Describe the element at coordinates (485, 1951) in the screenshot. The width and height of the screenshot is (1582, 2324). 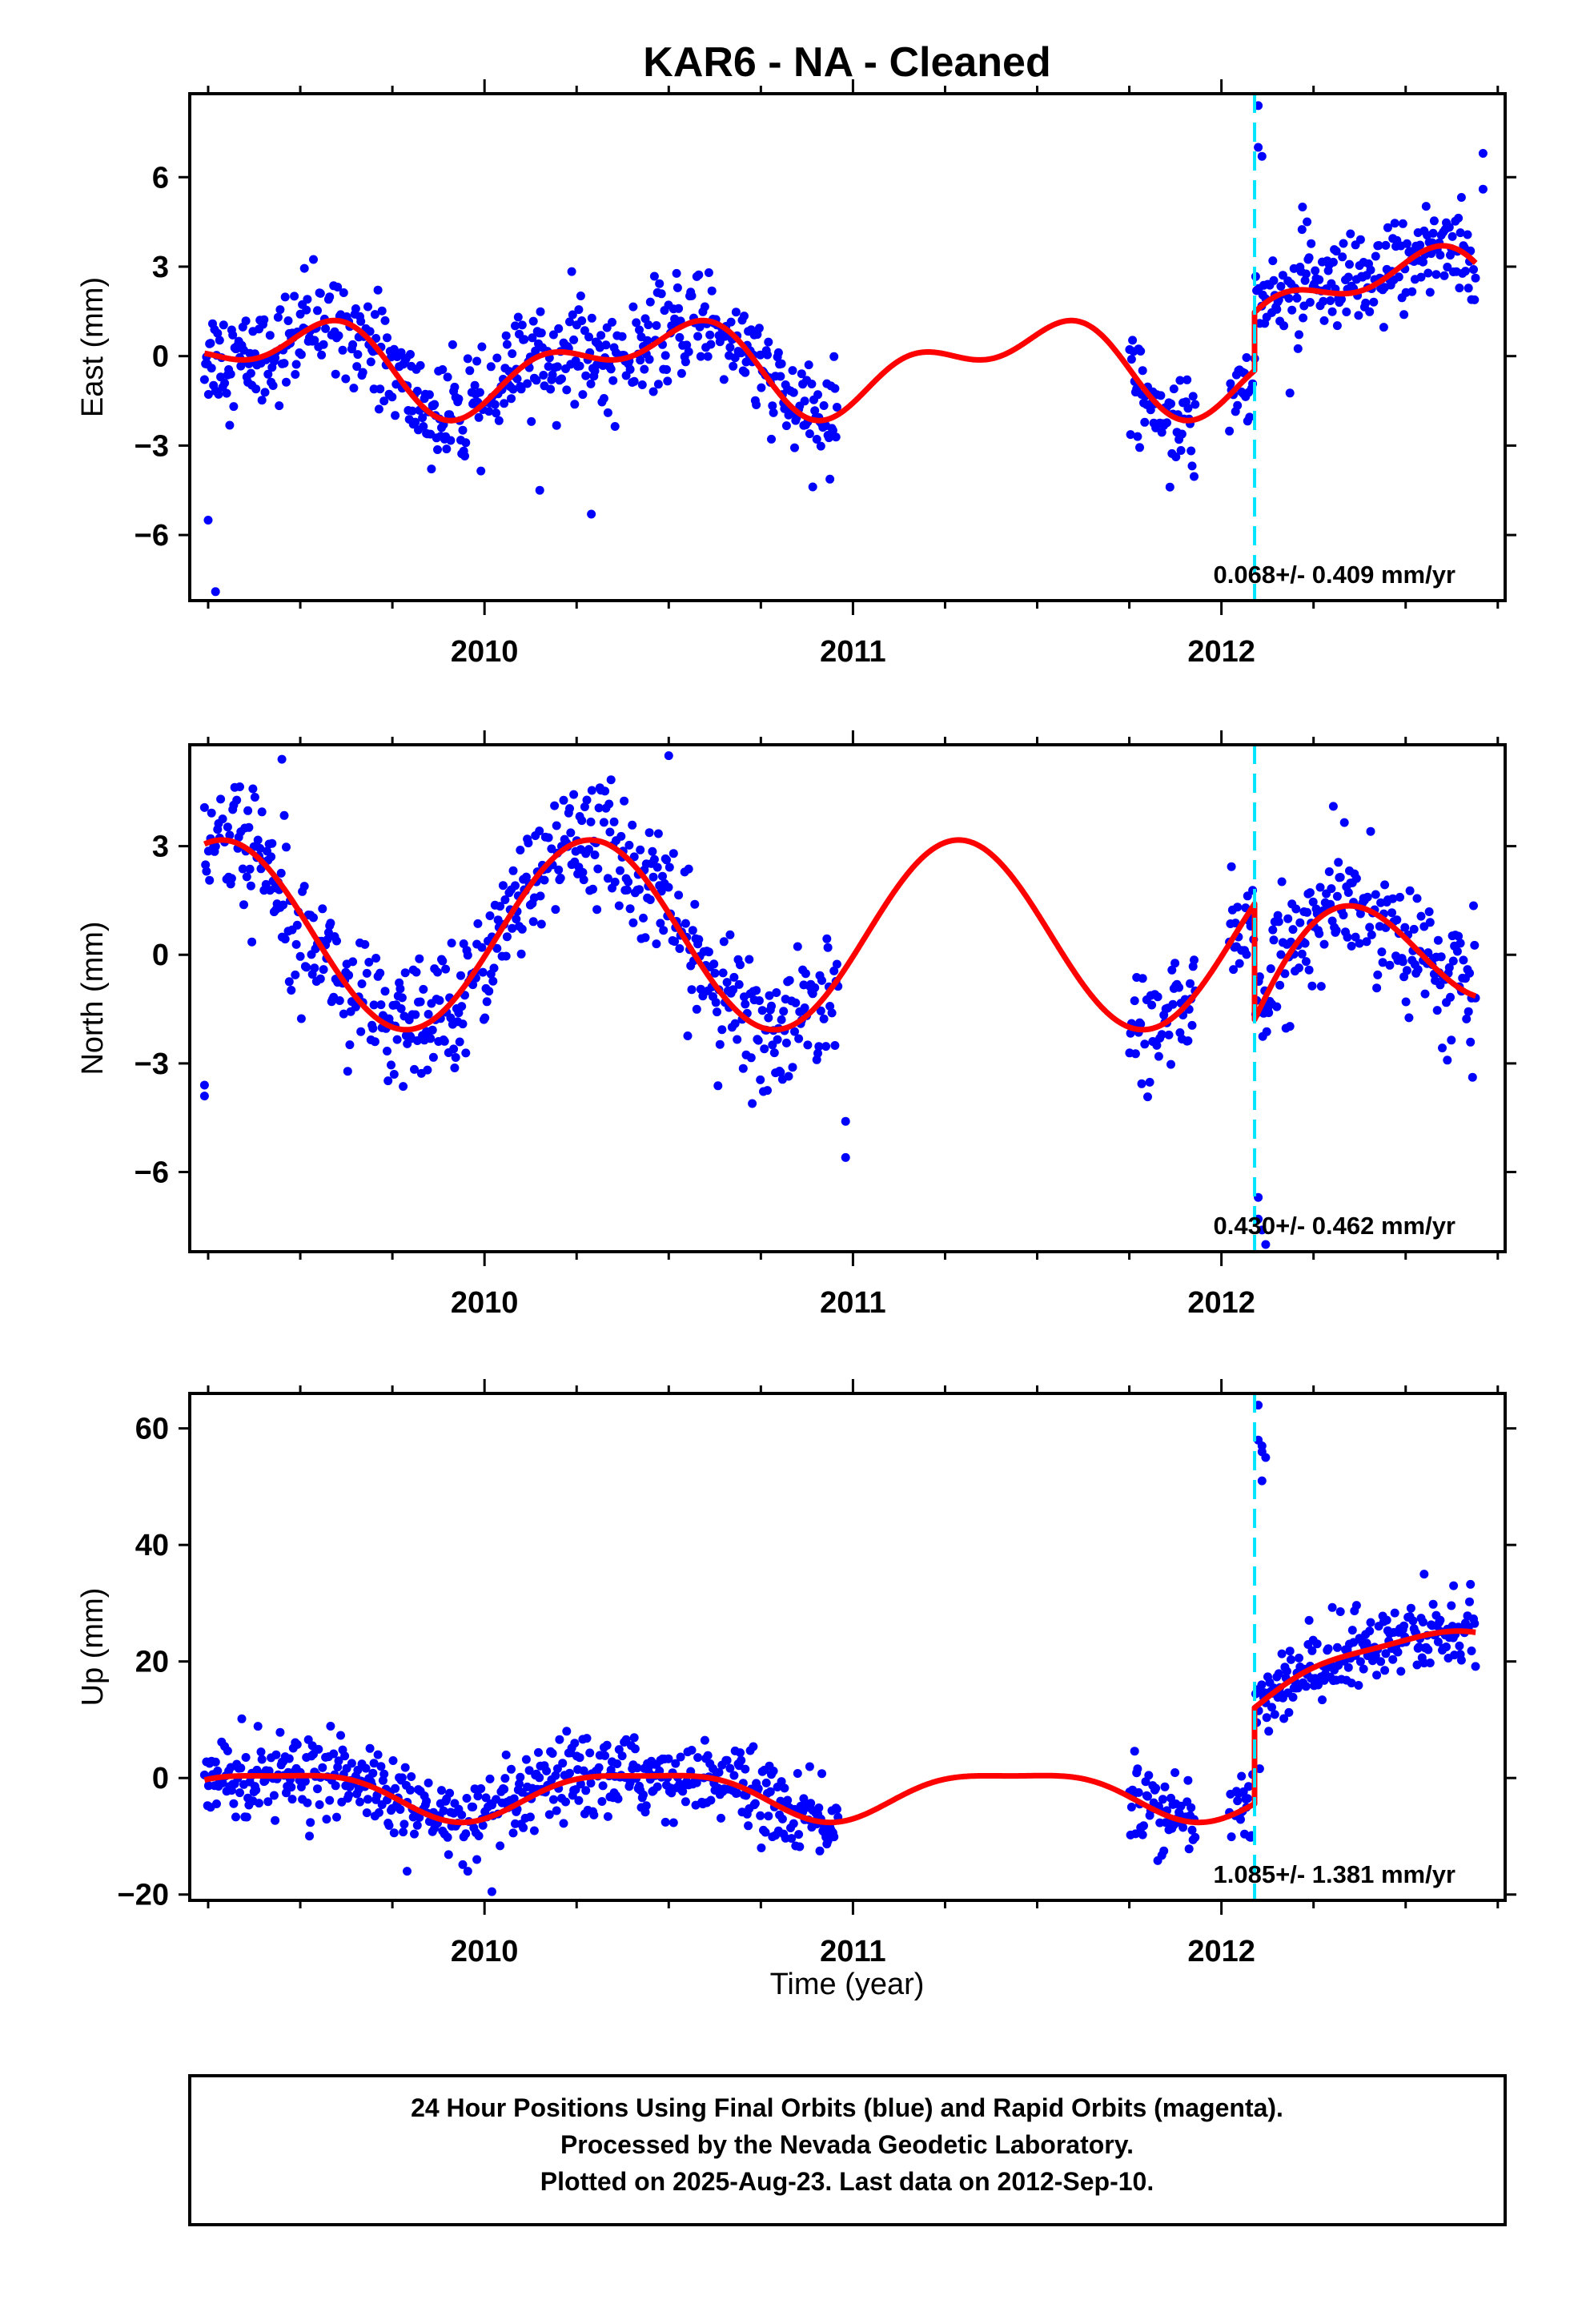
I see `x-tick-label: 2010` at that location.